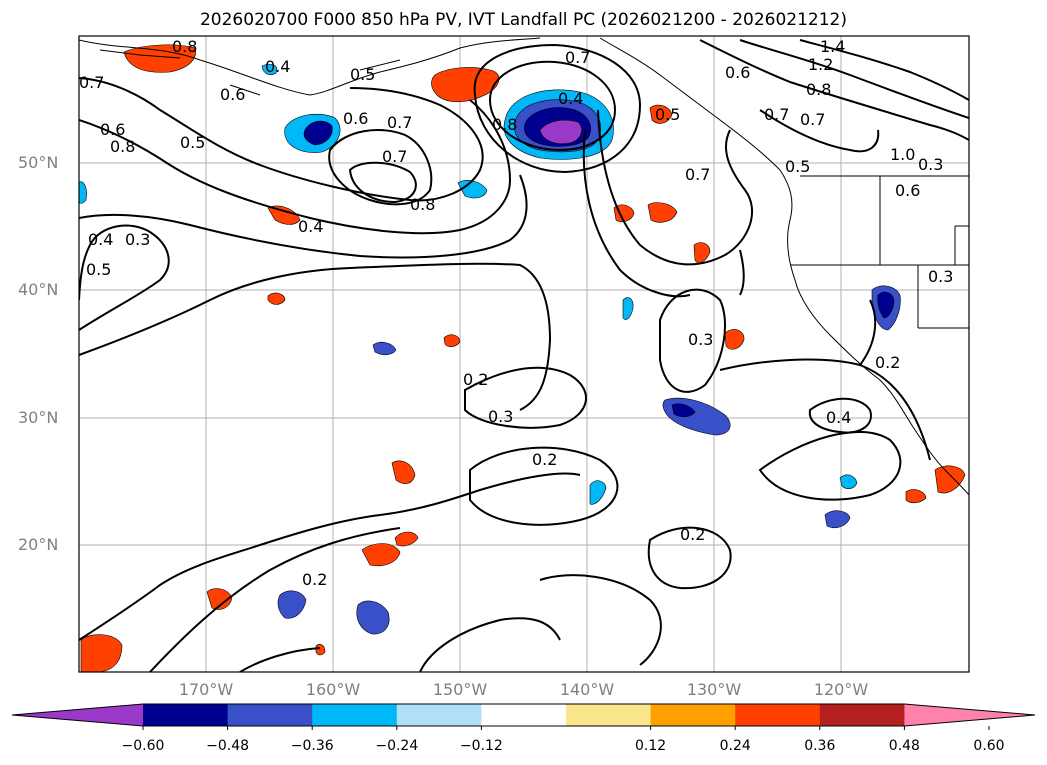  What do you see at coordinates (206, 689) in the screenshot?
I see `lon-label-170w: 170°W` at bounding box center [206, 689].